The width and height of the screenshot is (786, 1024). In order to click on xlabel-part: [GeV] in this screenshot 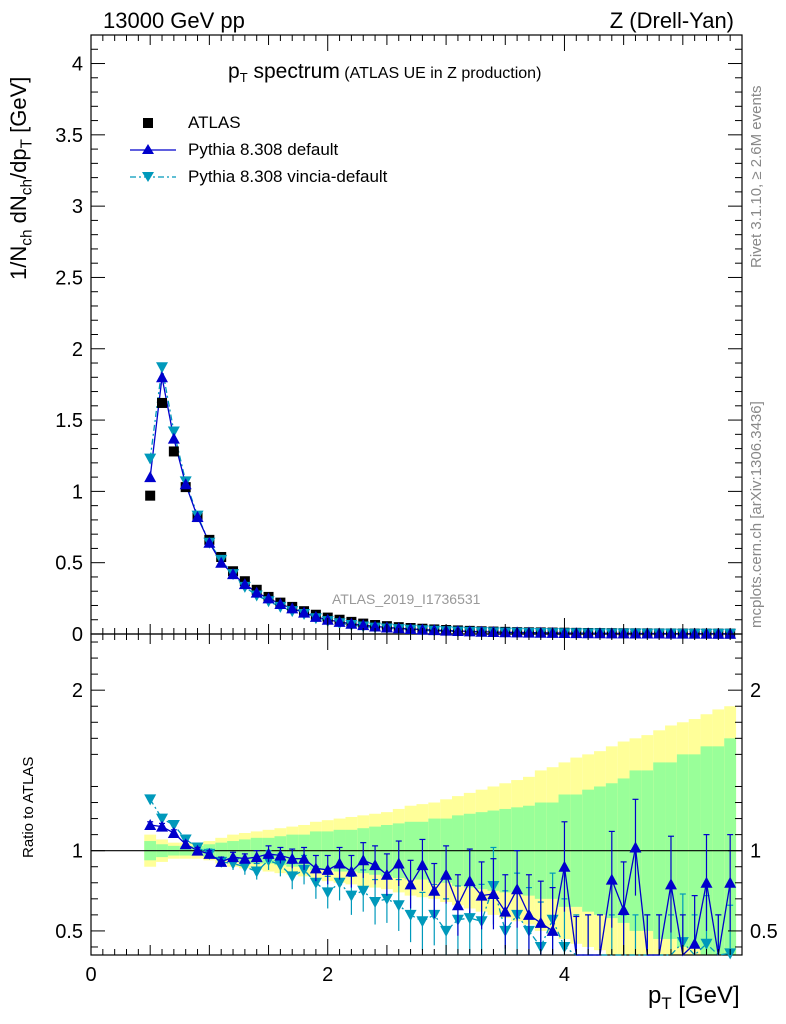, I will do `click(705, 995)`.